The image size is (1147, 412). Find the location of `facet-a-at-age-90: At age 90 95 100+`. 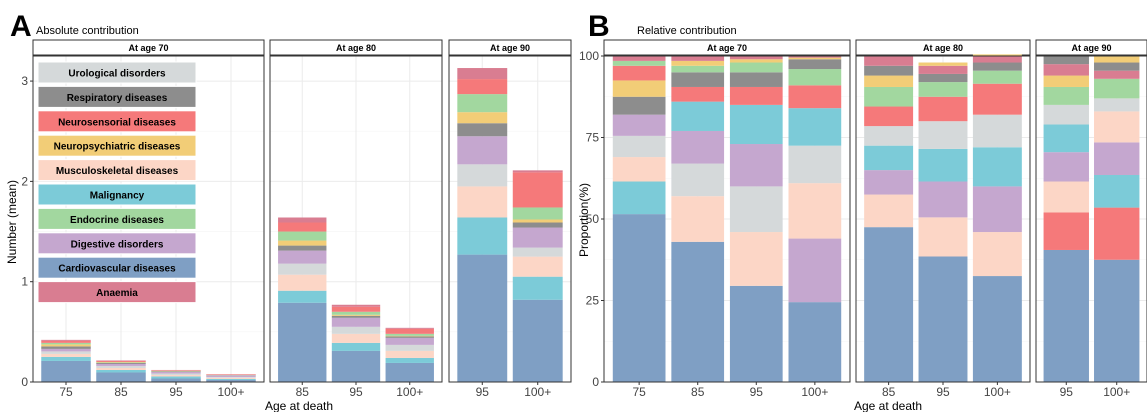

facet-a-at-age-90: At age 90 95 100+ is located at coordinates (510, 219).